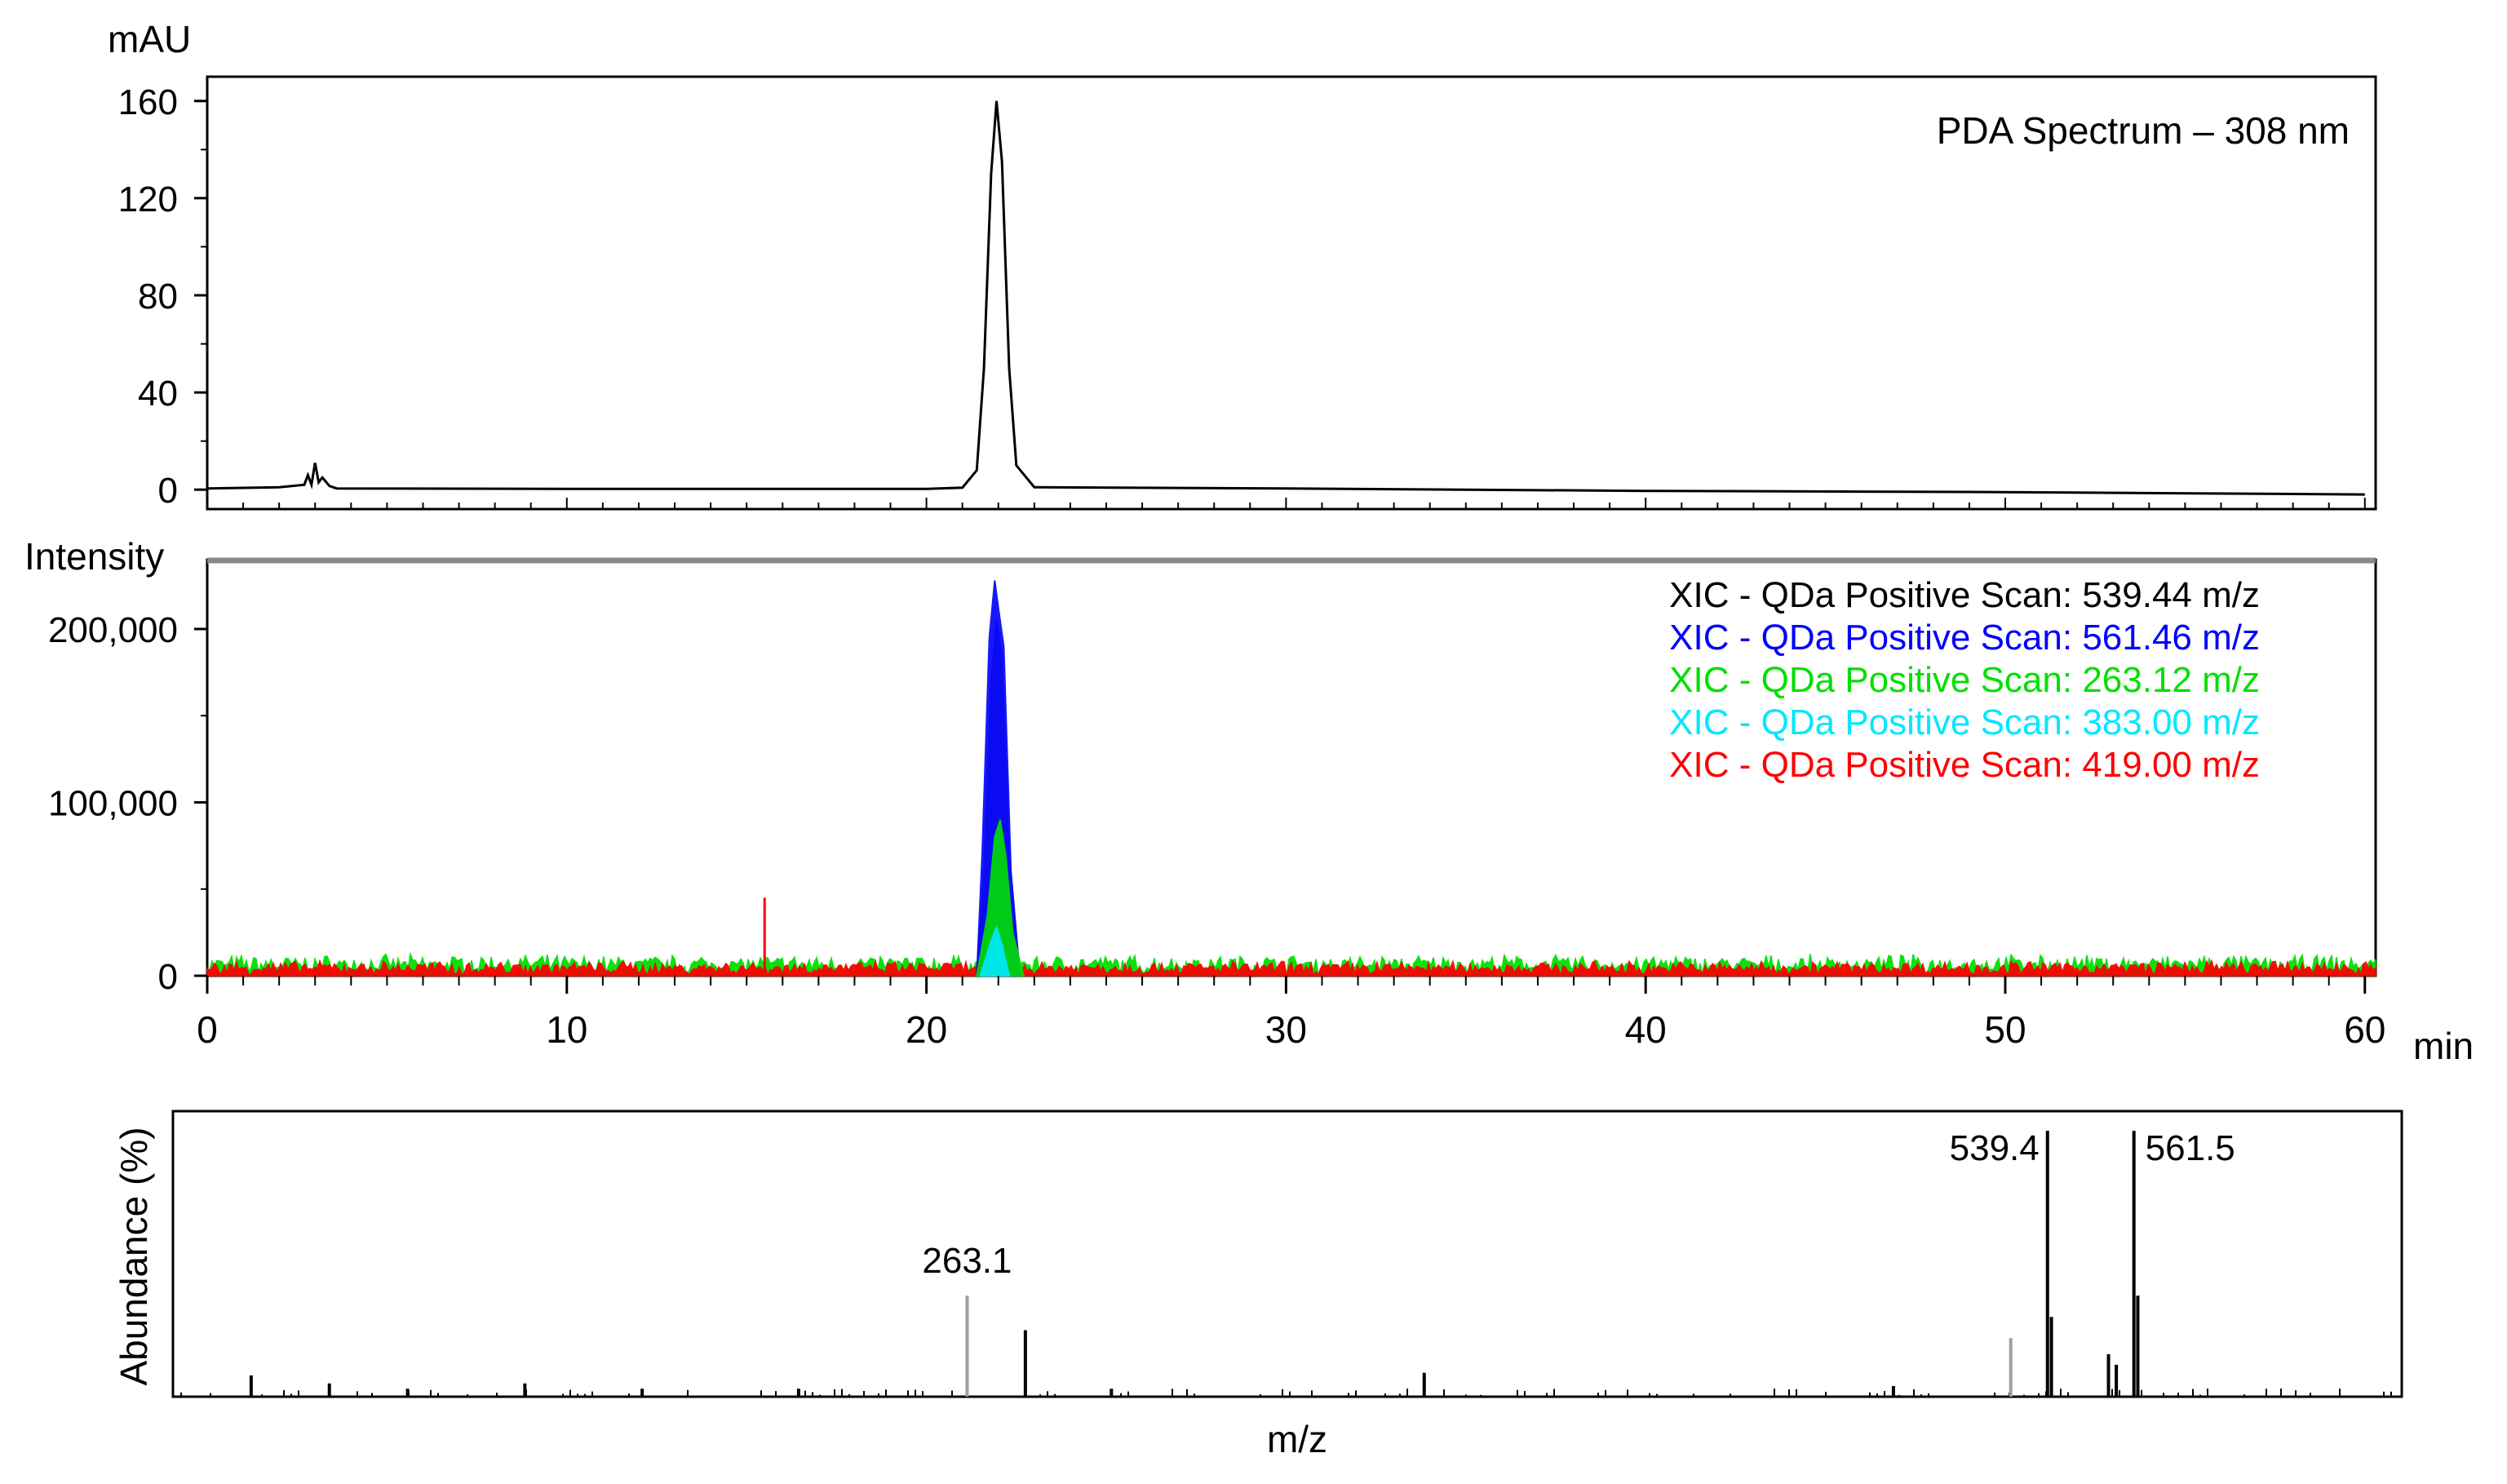 This screenshot has width=2507, height=1484. I want to click on ms-peak-label: 539.4, so click(1995, 1148).